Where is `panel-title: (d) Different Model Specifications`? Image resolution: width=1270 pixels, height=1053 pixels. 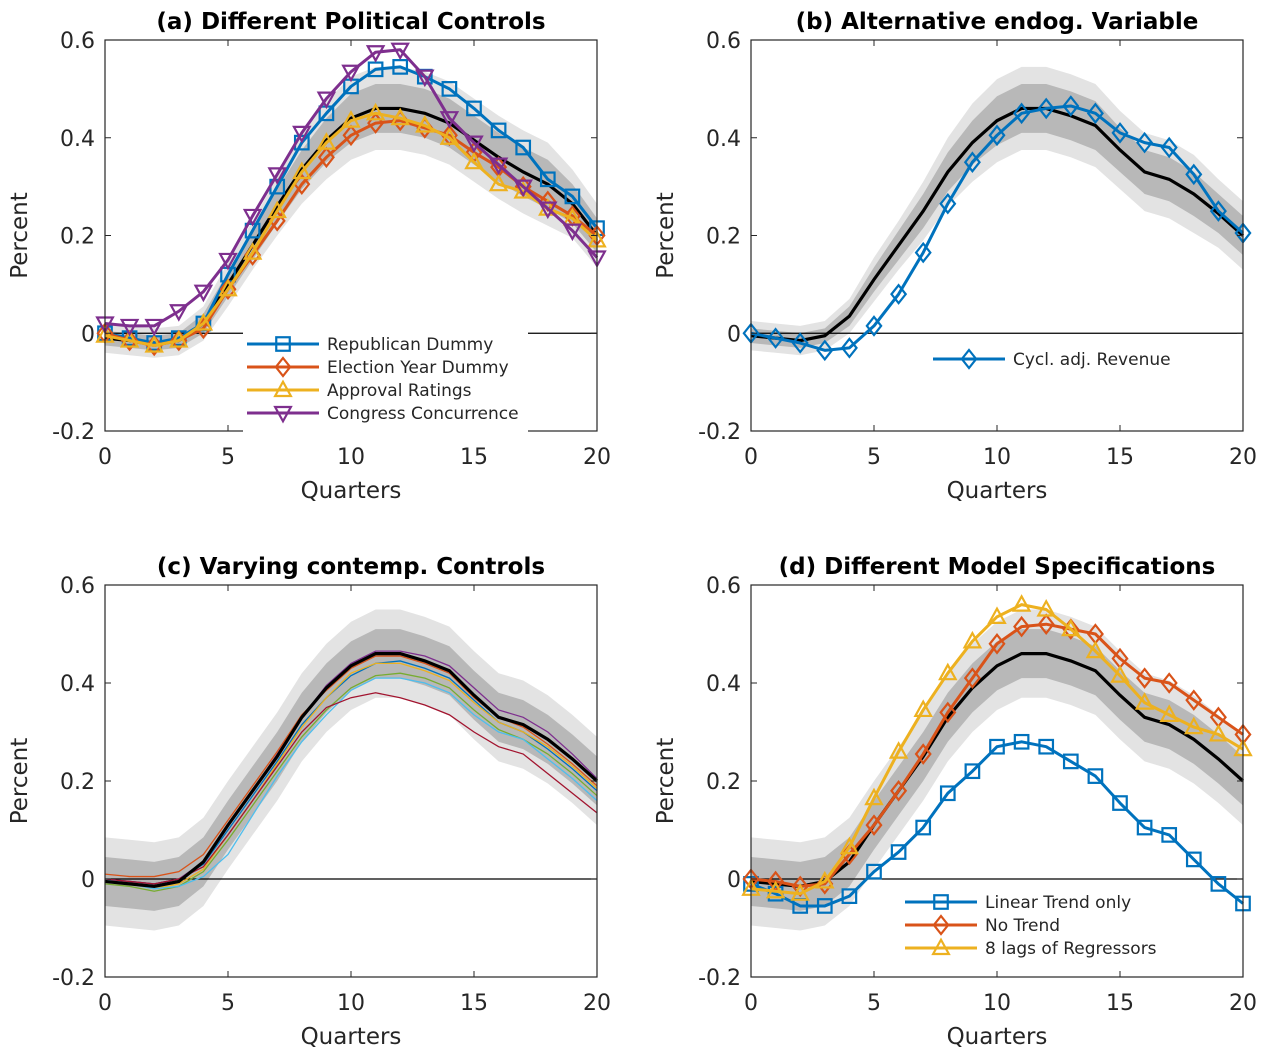
panel-title: (d) Different Model Specifications is located at coordinates (997, 567).